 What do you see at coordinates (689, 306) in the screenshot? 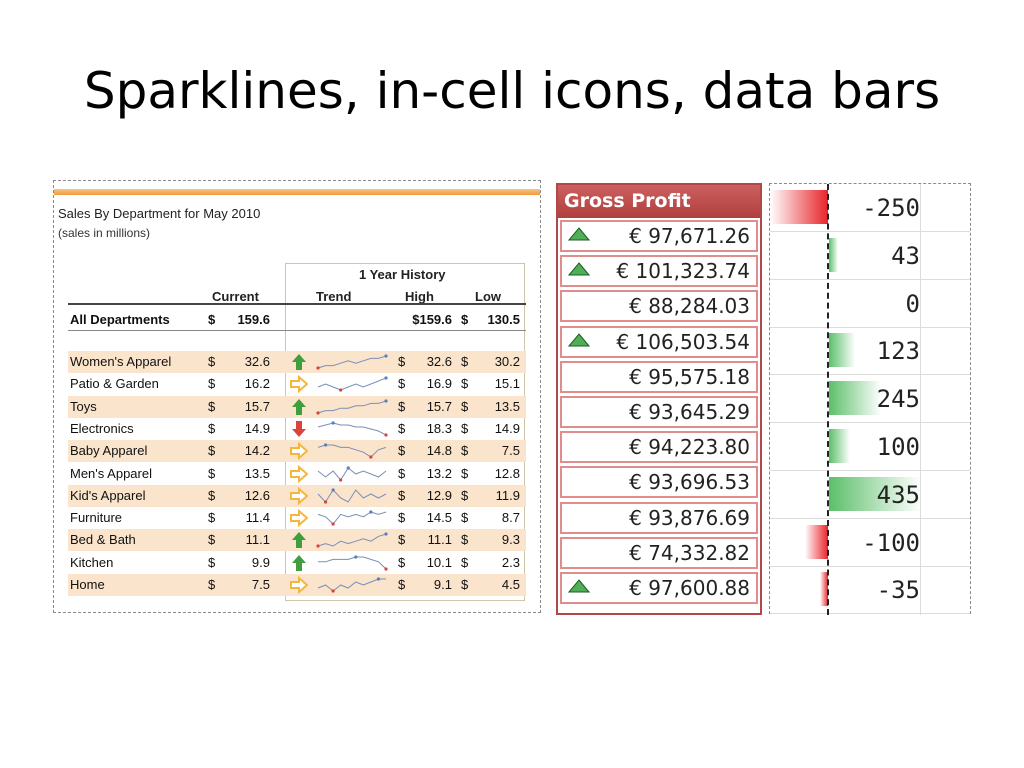
I see `gross-profit-value: € 88,284.03` at bounding box center [689, 306].